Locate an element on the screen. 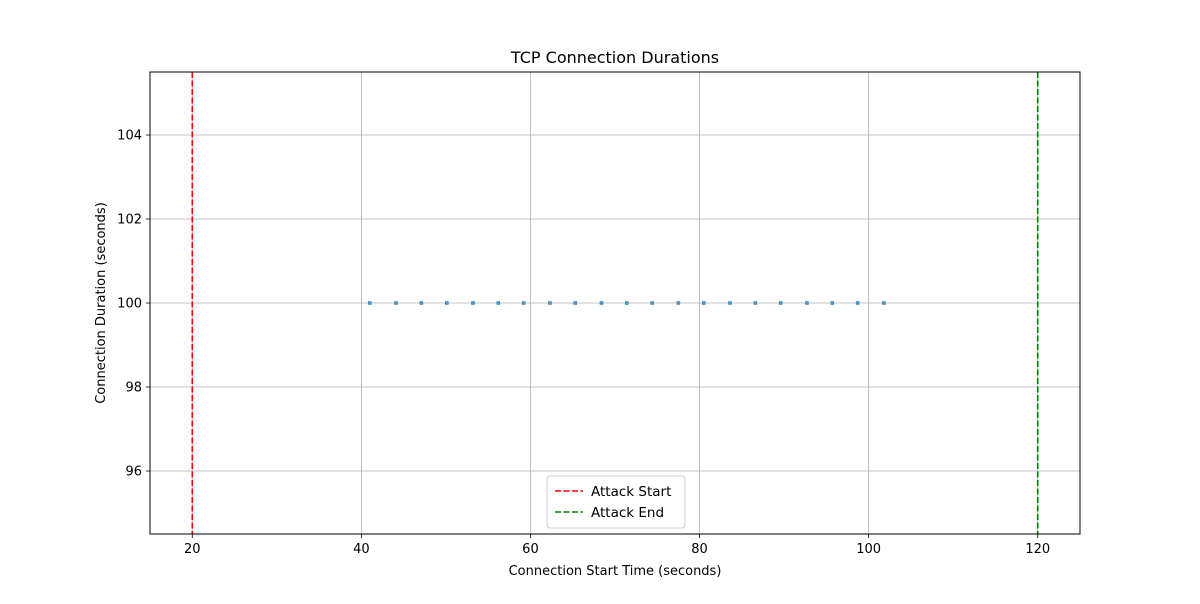  x-axis-label: Connection Start Time (seconds) is located at coordinates (615, 571).